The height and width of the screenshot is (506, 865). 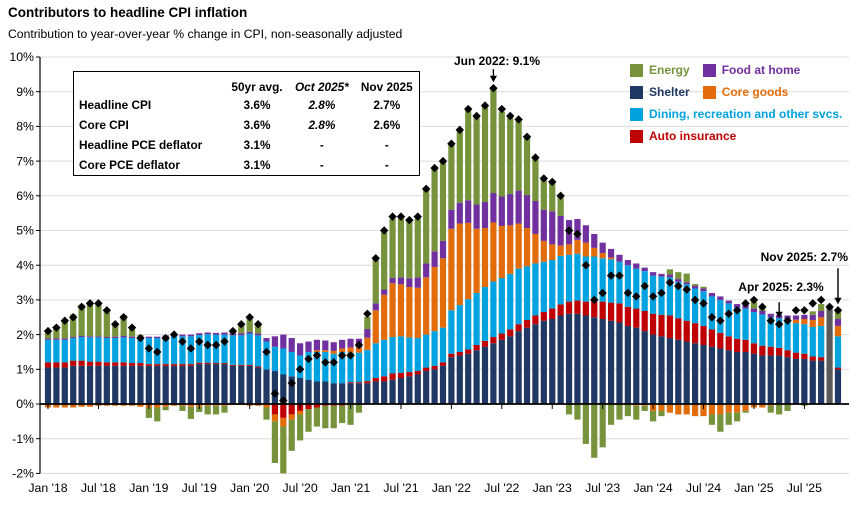 I want to click on svg-text: 10%, so click(x=21, y=57).